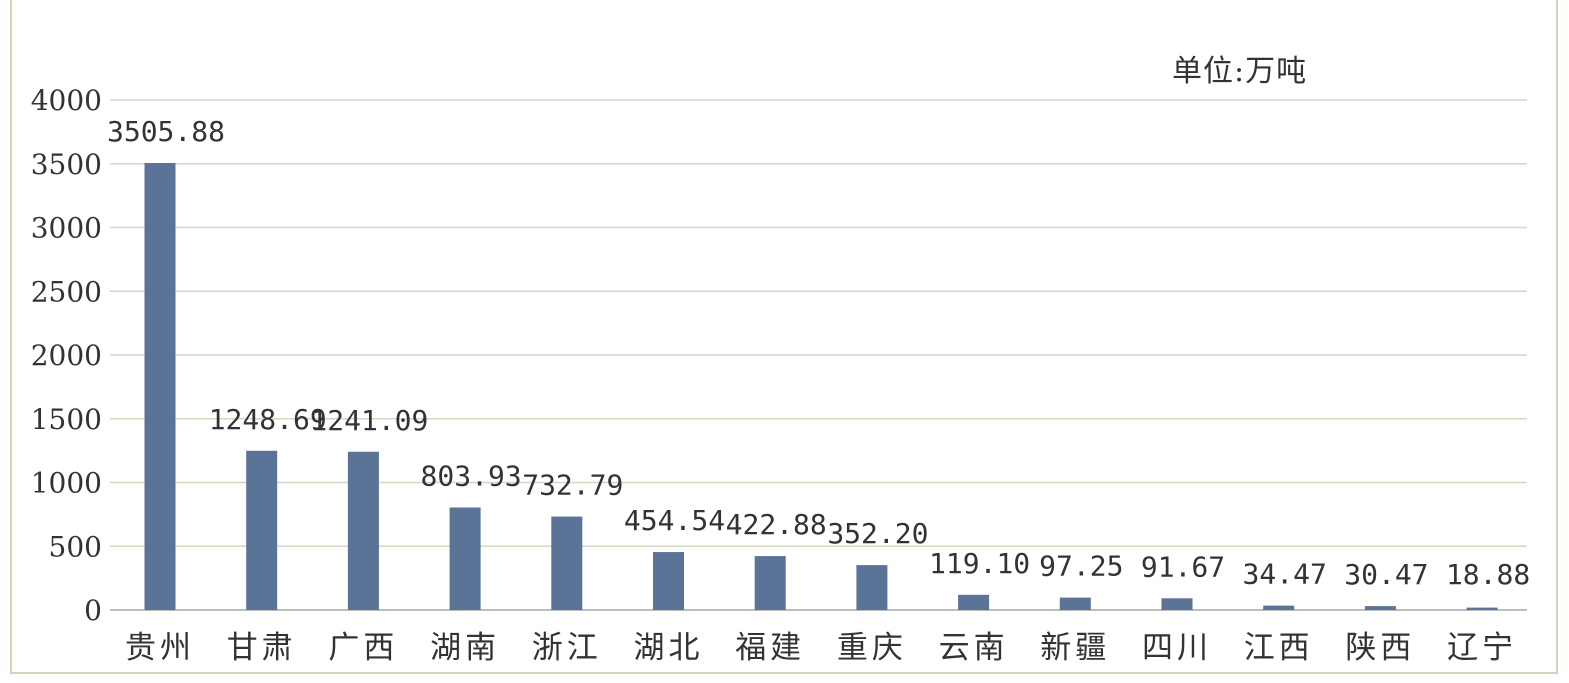 Image resolution: width=1569 pixels, height=683 pixels. What do you see at coordinates (160, 648) in the screenshot?
I see `category-label: 贵州` at bounding box center [160, 648].